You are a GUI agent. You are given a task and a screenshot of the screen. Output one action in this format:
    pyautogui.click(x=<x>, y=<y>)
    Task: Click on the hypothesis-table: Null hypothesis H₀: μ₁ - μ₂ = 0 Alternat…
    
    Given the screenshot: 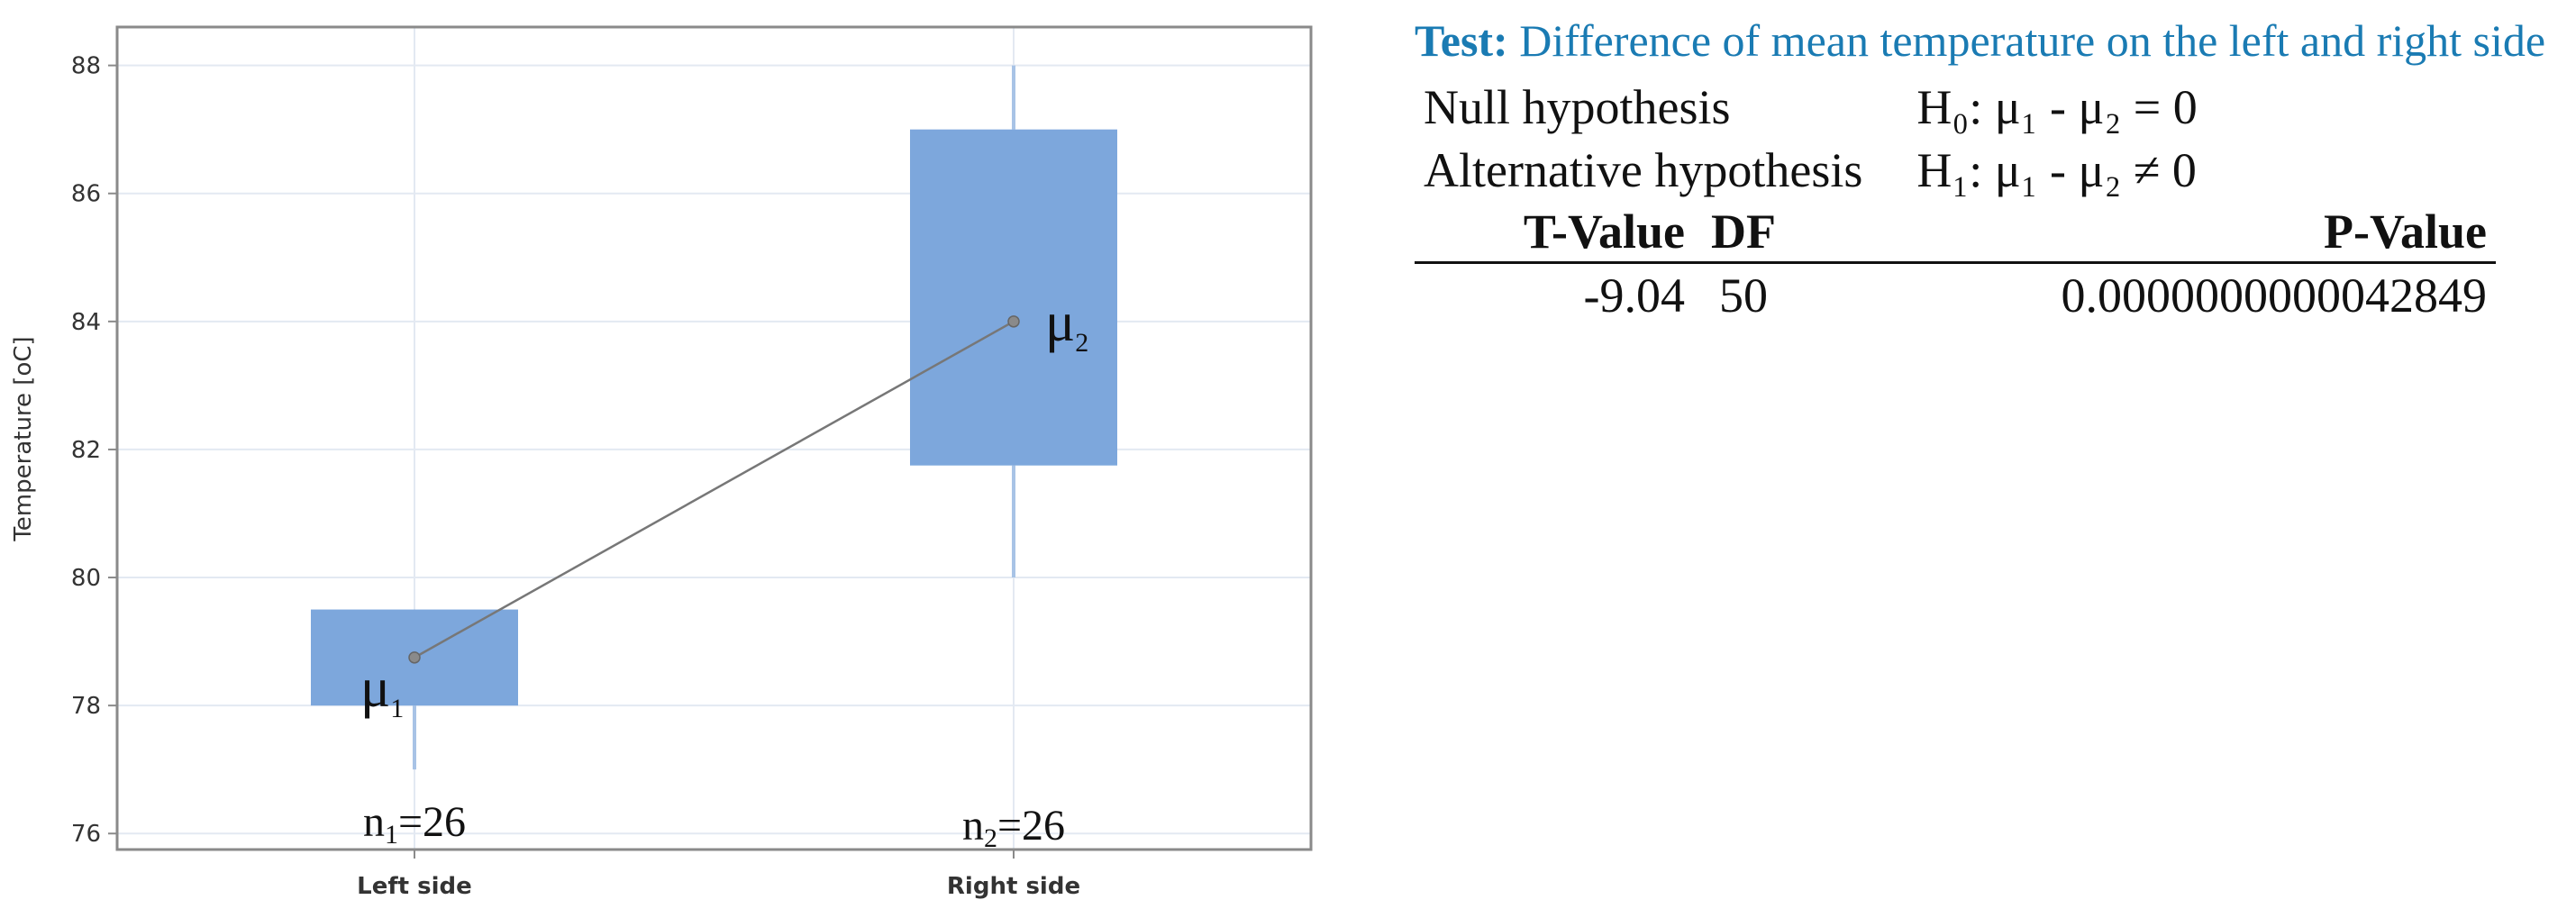 What is the action you would take?
    pyautogui.click(x=1811, y=139)
    